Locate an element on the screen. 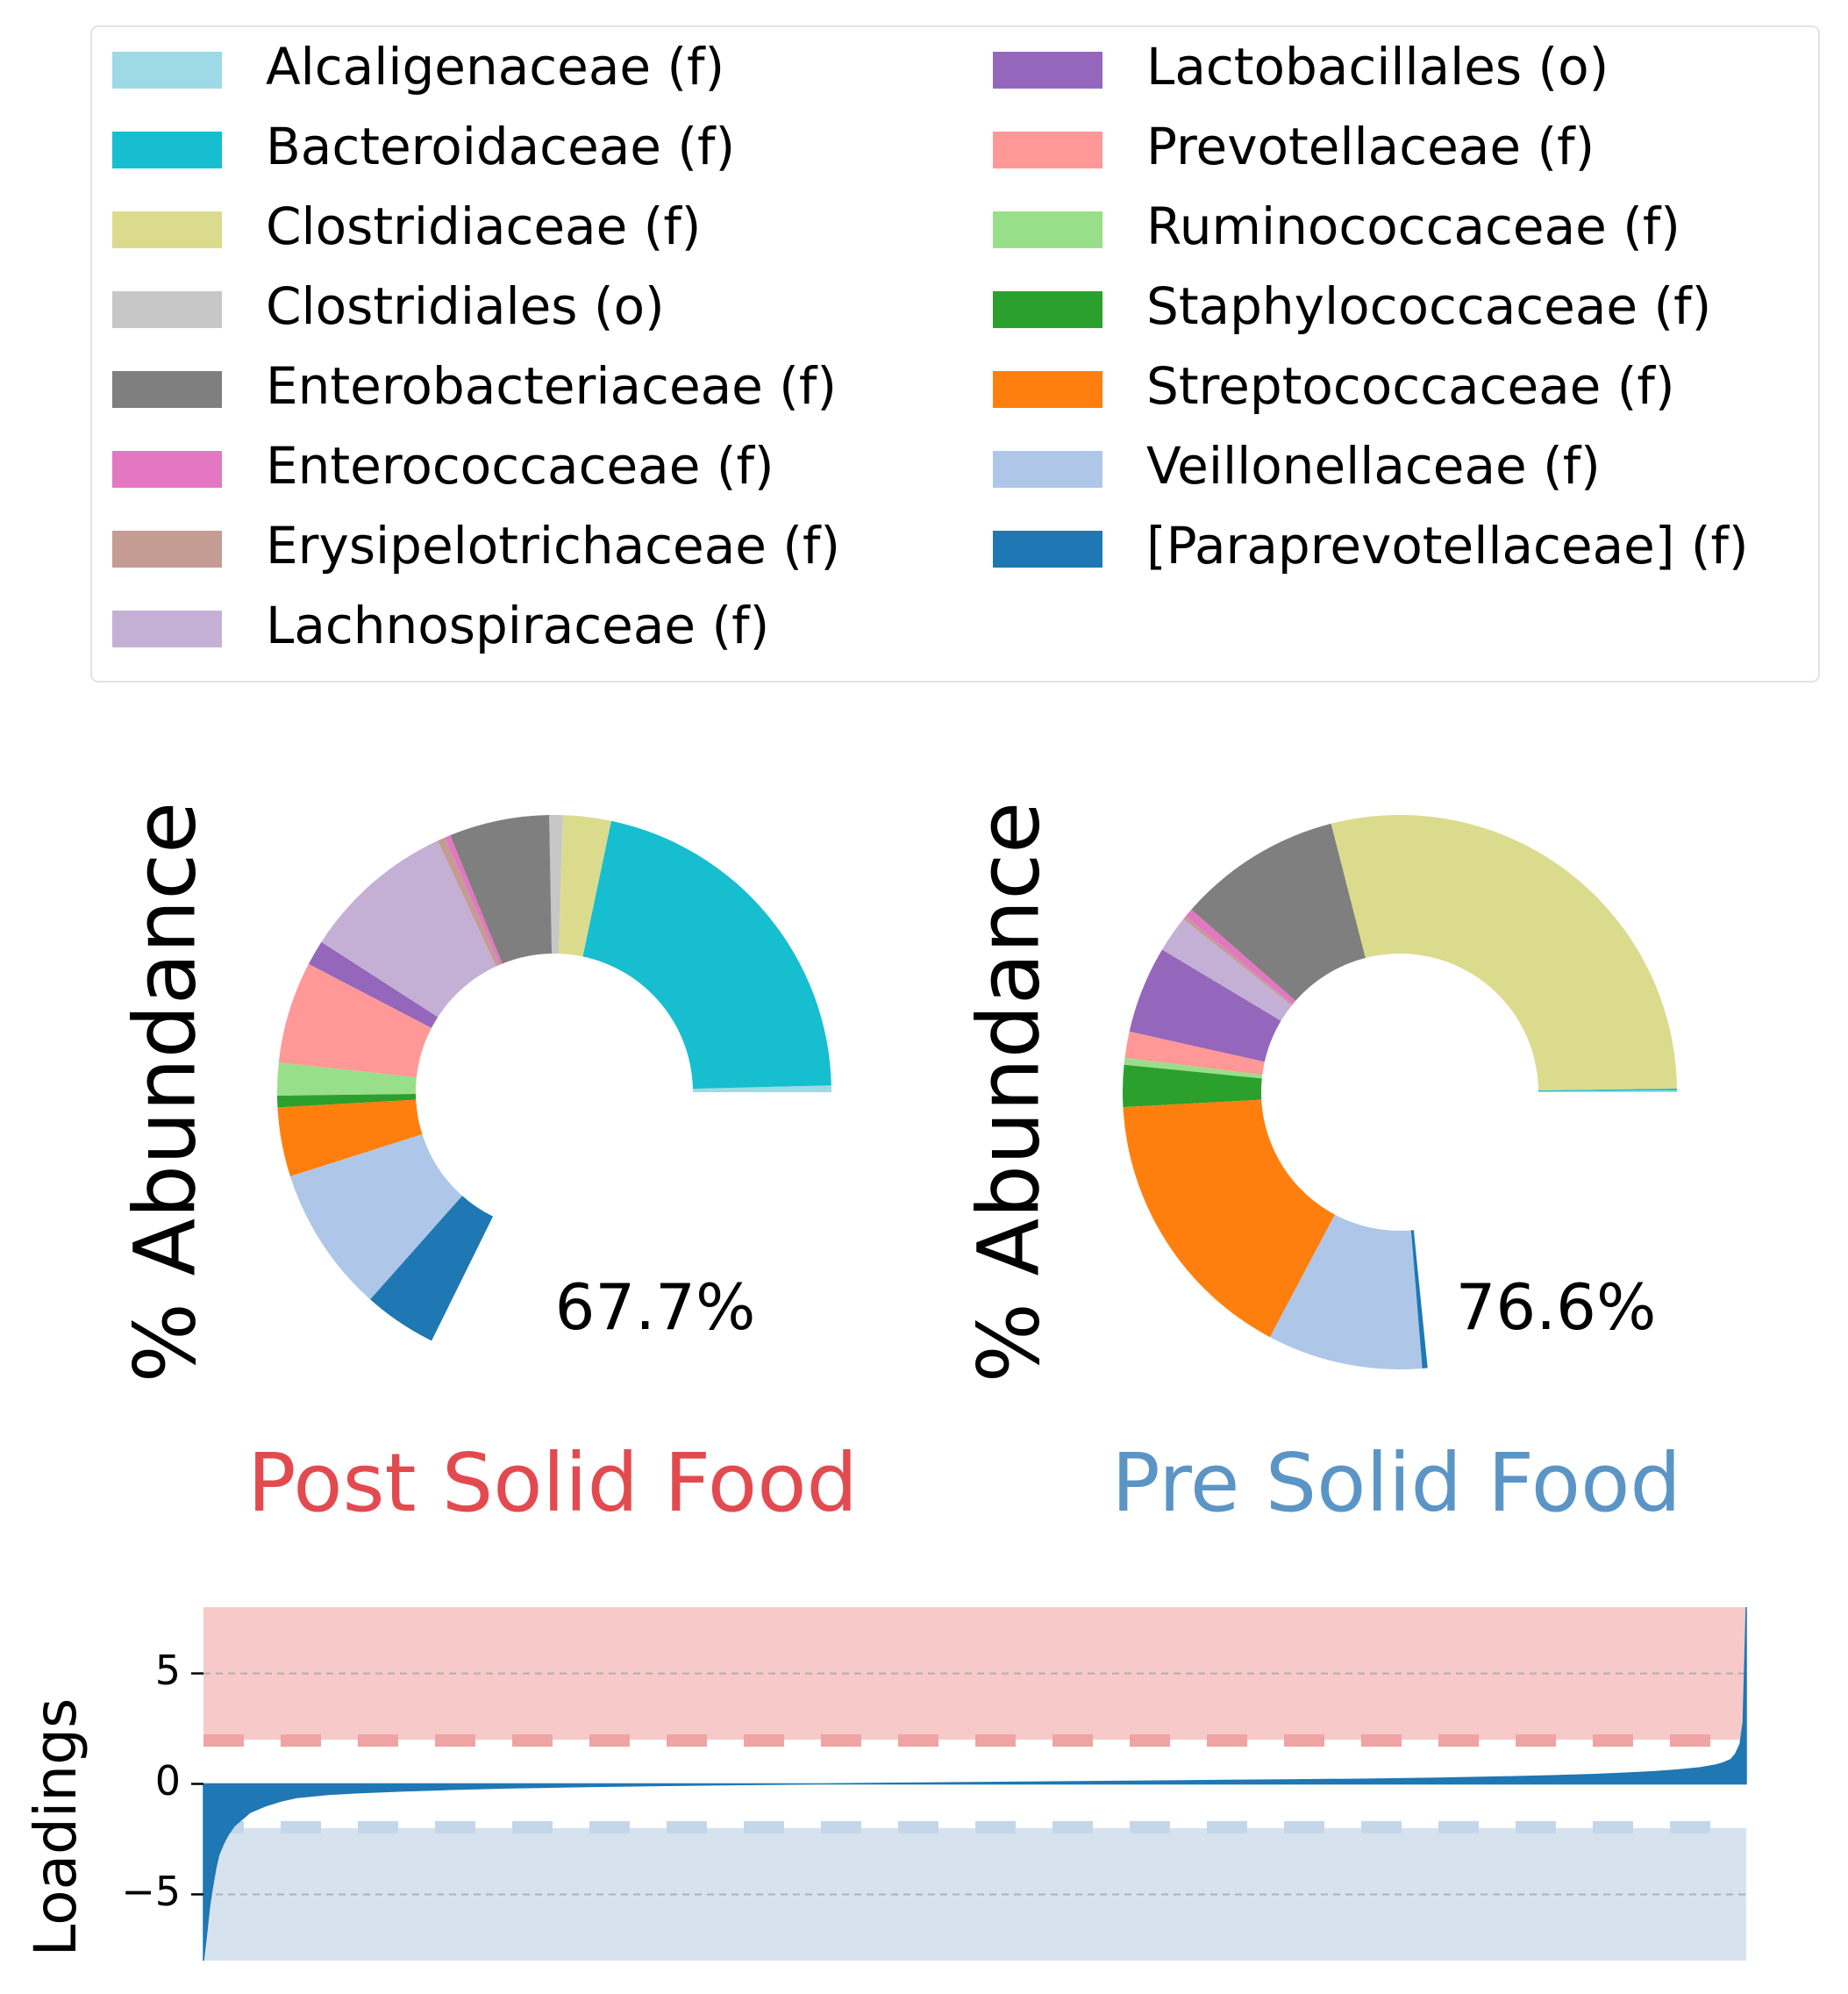 The width and height of the screenshot is (1848, 1994). legend-label: Staphylococcaceae (f) is located at coordinates (1428, 306).